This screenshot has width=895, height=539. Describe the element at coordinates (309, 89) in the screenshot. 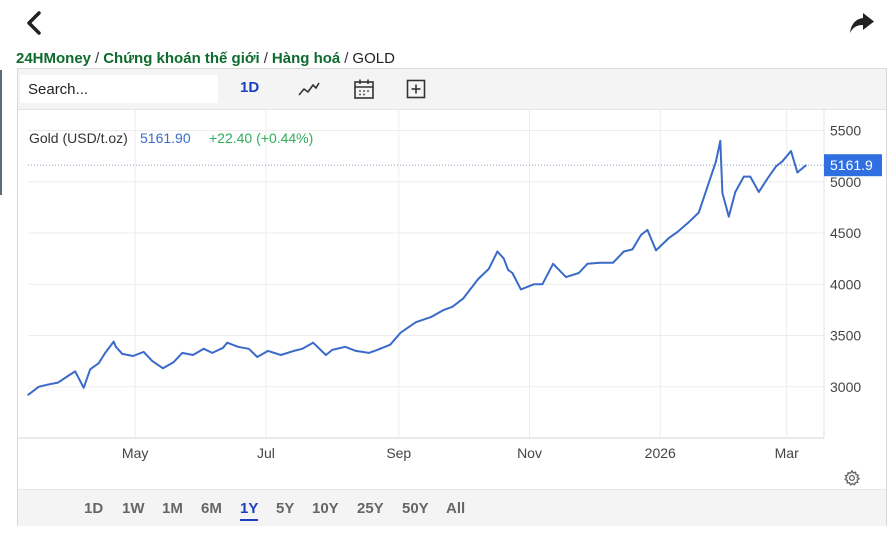

I see `line-chart-icon` at that location.